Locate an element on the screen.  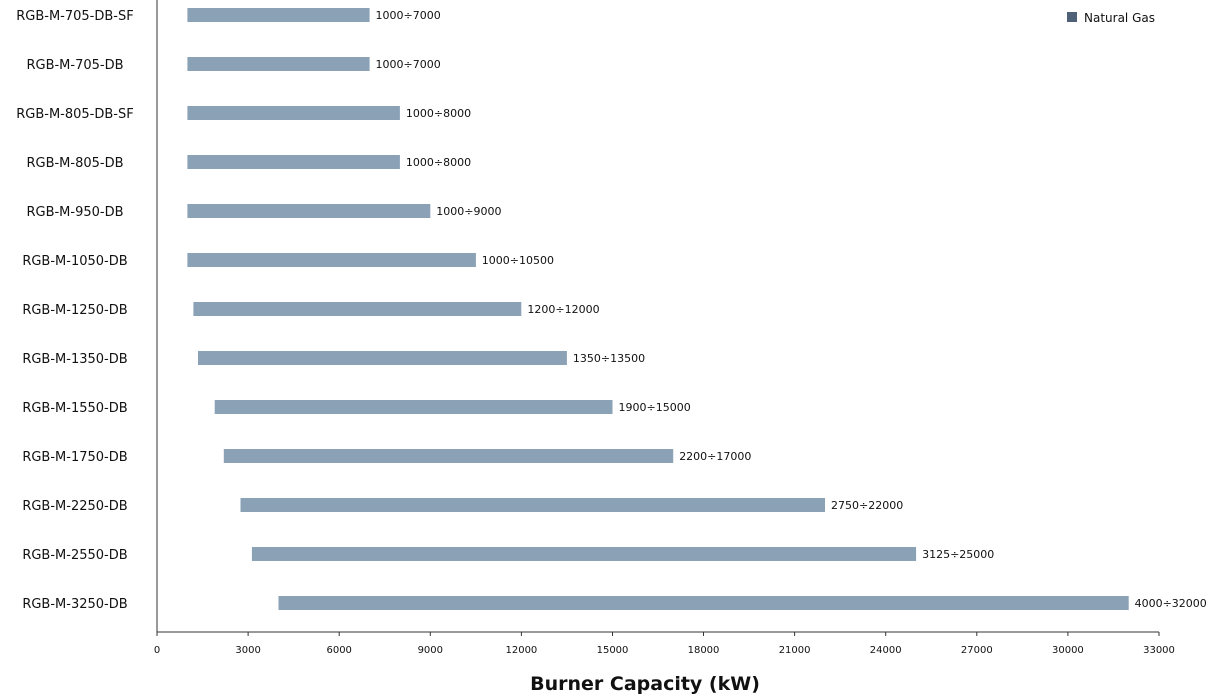
data-label-rgb-m-2250-db: 2750÷22000 is located at coordinates (867, 505).